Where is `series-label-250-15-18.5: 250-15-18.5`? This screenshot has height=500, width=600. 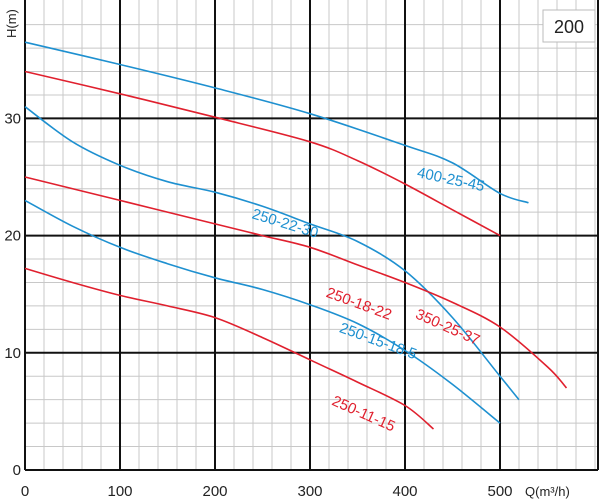
series-label-250-15-18.5: 250-15-18.5 is located at coordinates (378, 341).